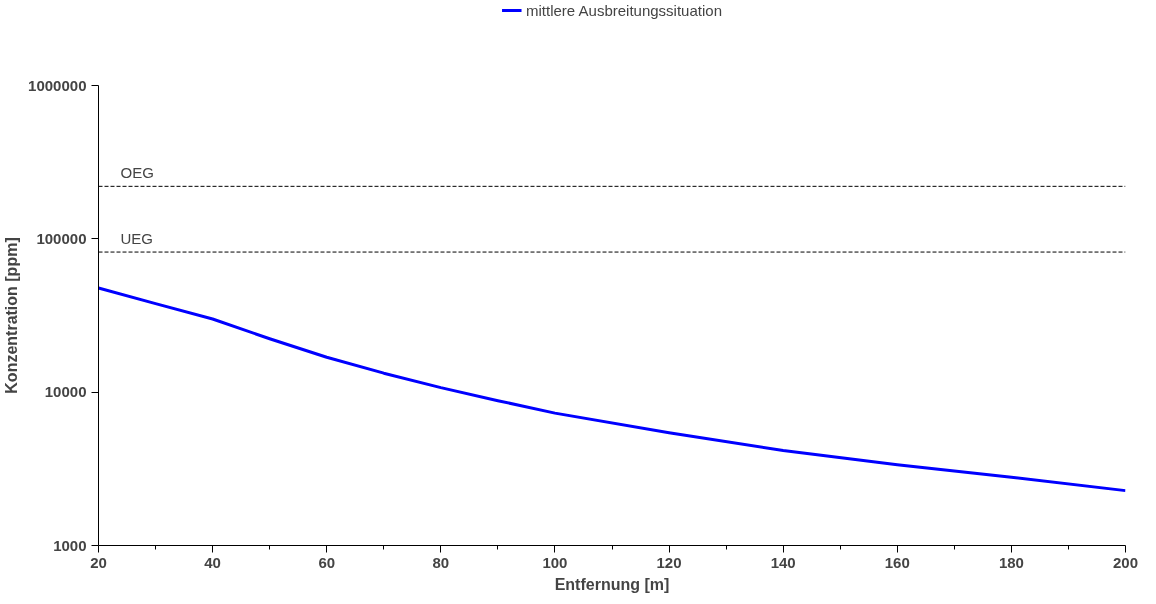 The height and width of the screenshot is (604, 1156). Describe the element at coordinates (624, 10) in the screenshot. I see `legend-label: mittlere Ausbreitungssituation` at that location.